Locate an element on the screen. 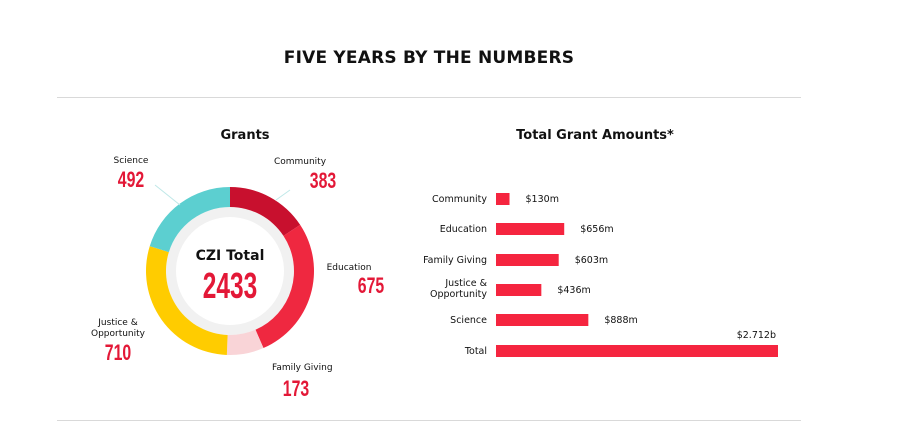 The width and height of the screenshot is (912, 440). bar-category-education: Education is located at coordinates (463, 229).